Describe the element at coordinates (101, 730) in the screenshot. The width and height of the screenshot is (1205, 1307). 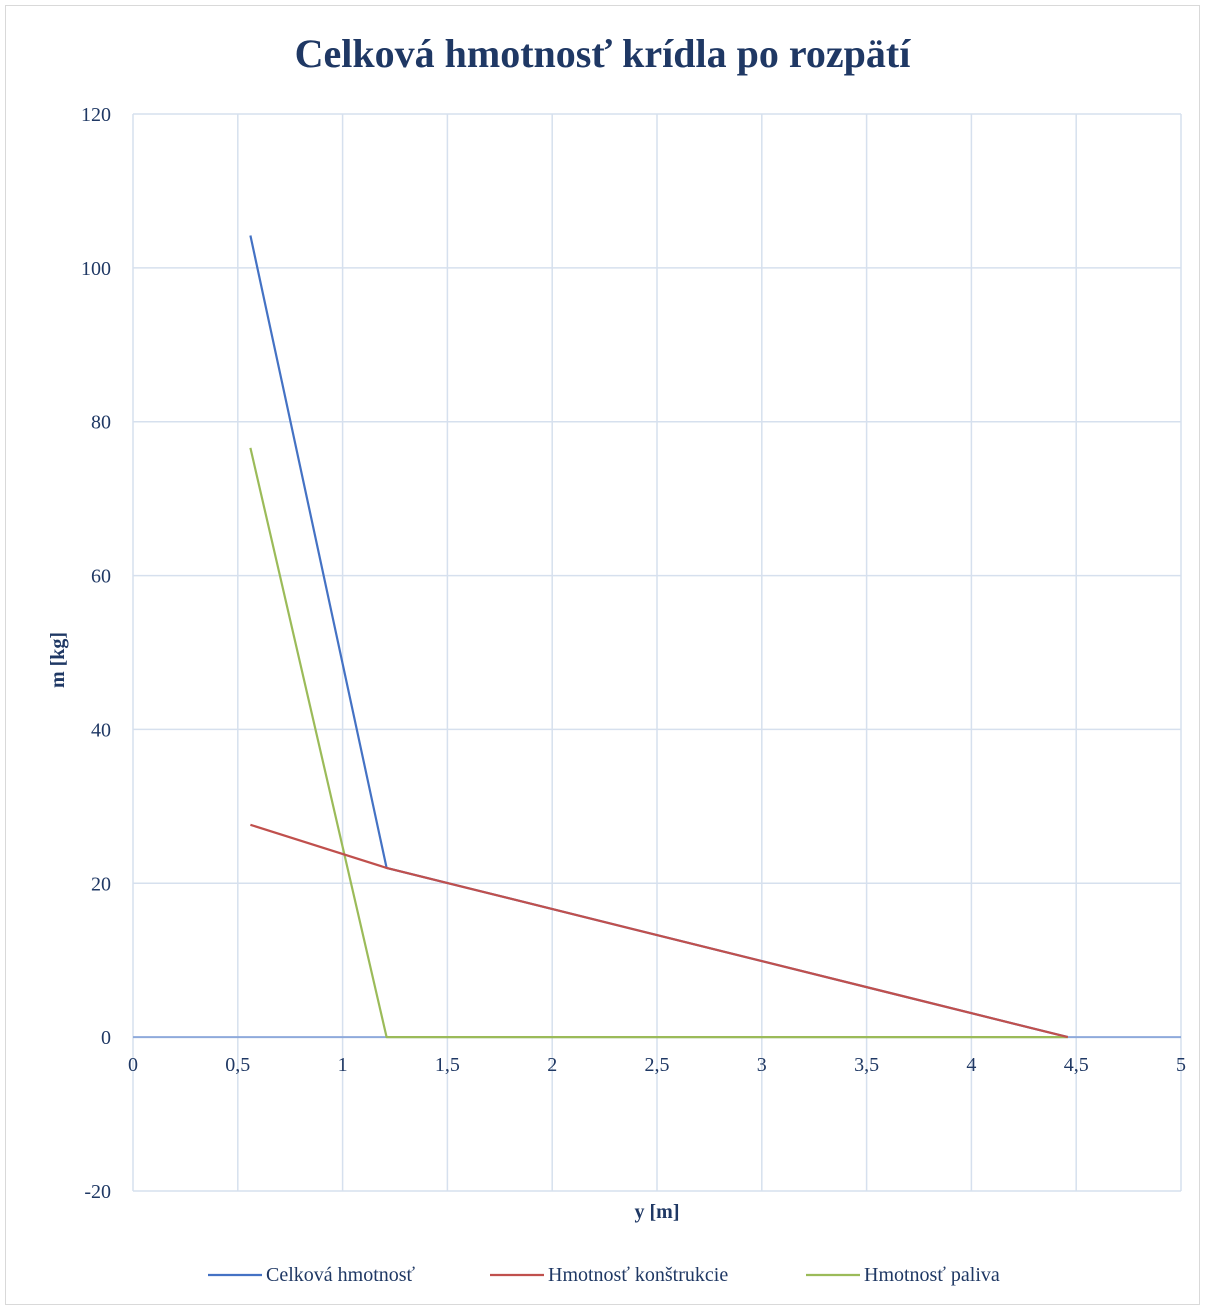
I see `y-tick-label: 40` at that location.